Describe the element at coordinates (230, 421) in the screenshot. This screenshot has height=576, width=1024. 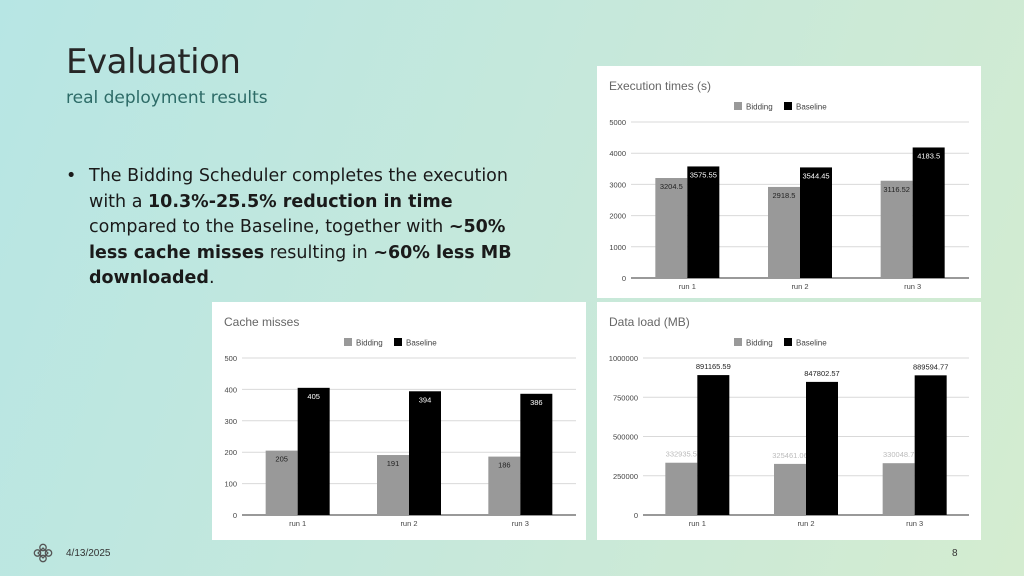
I see `y-tick-label: 300` at that location.